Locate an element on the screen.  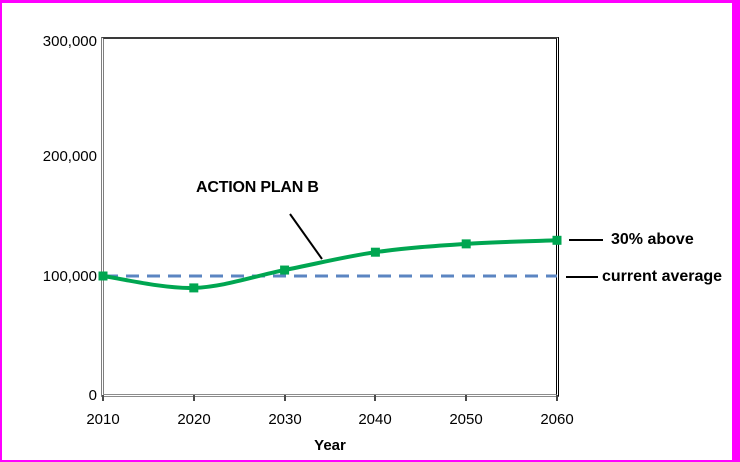
leader-line-30-above is located at coordinates (586, 240).